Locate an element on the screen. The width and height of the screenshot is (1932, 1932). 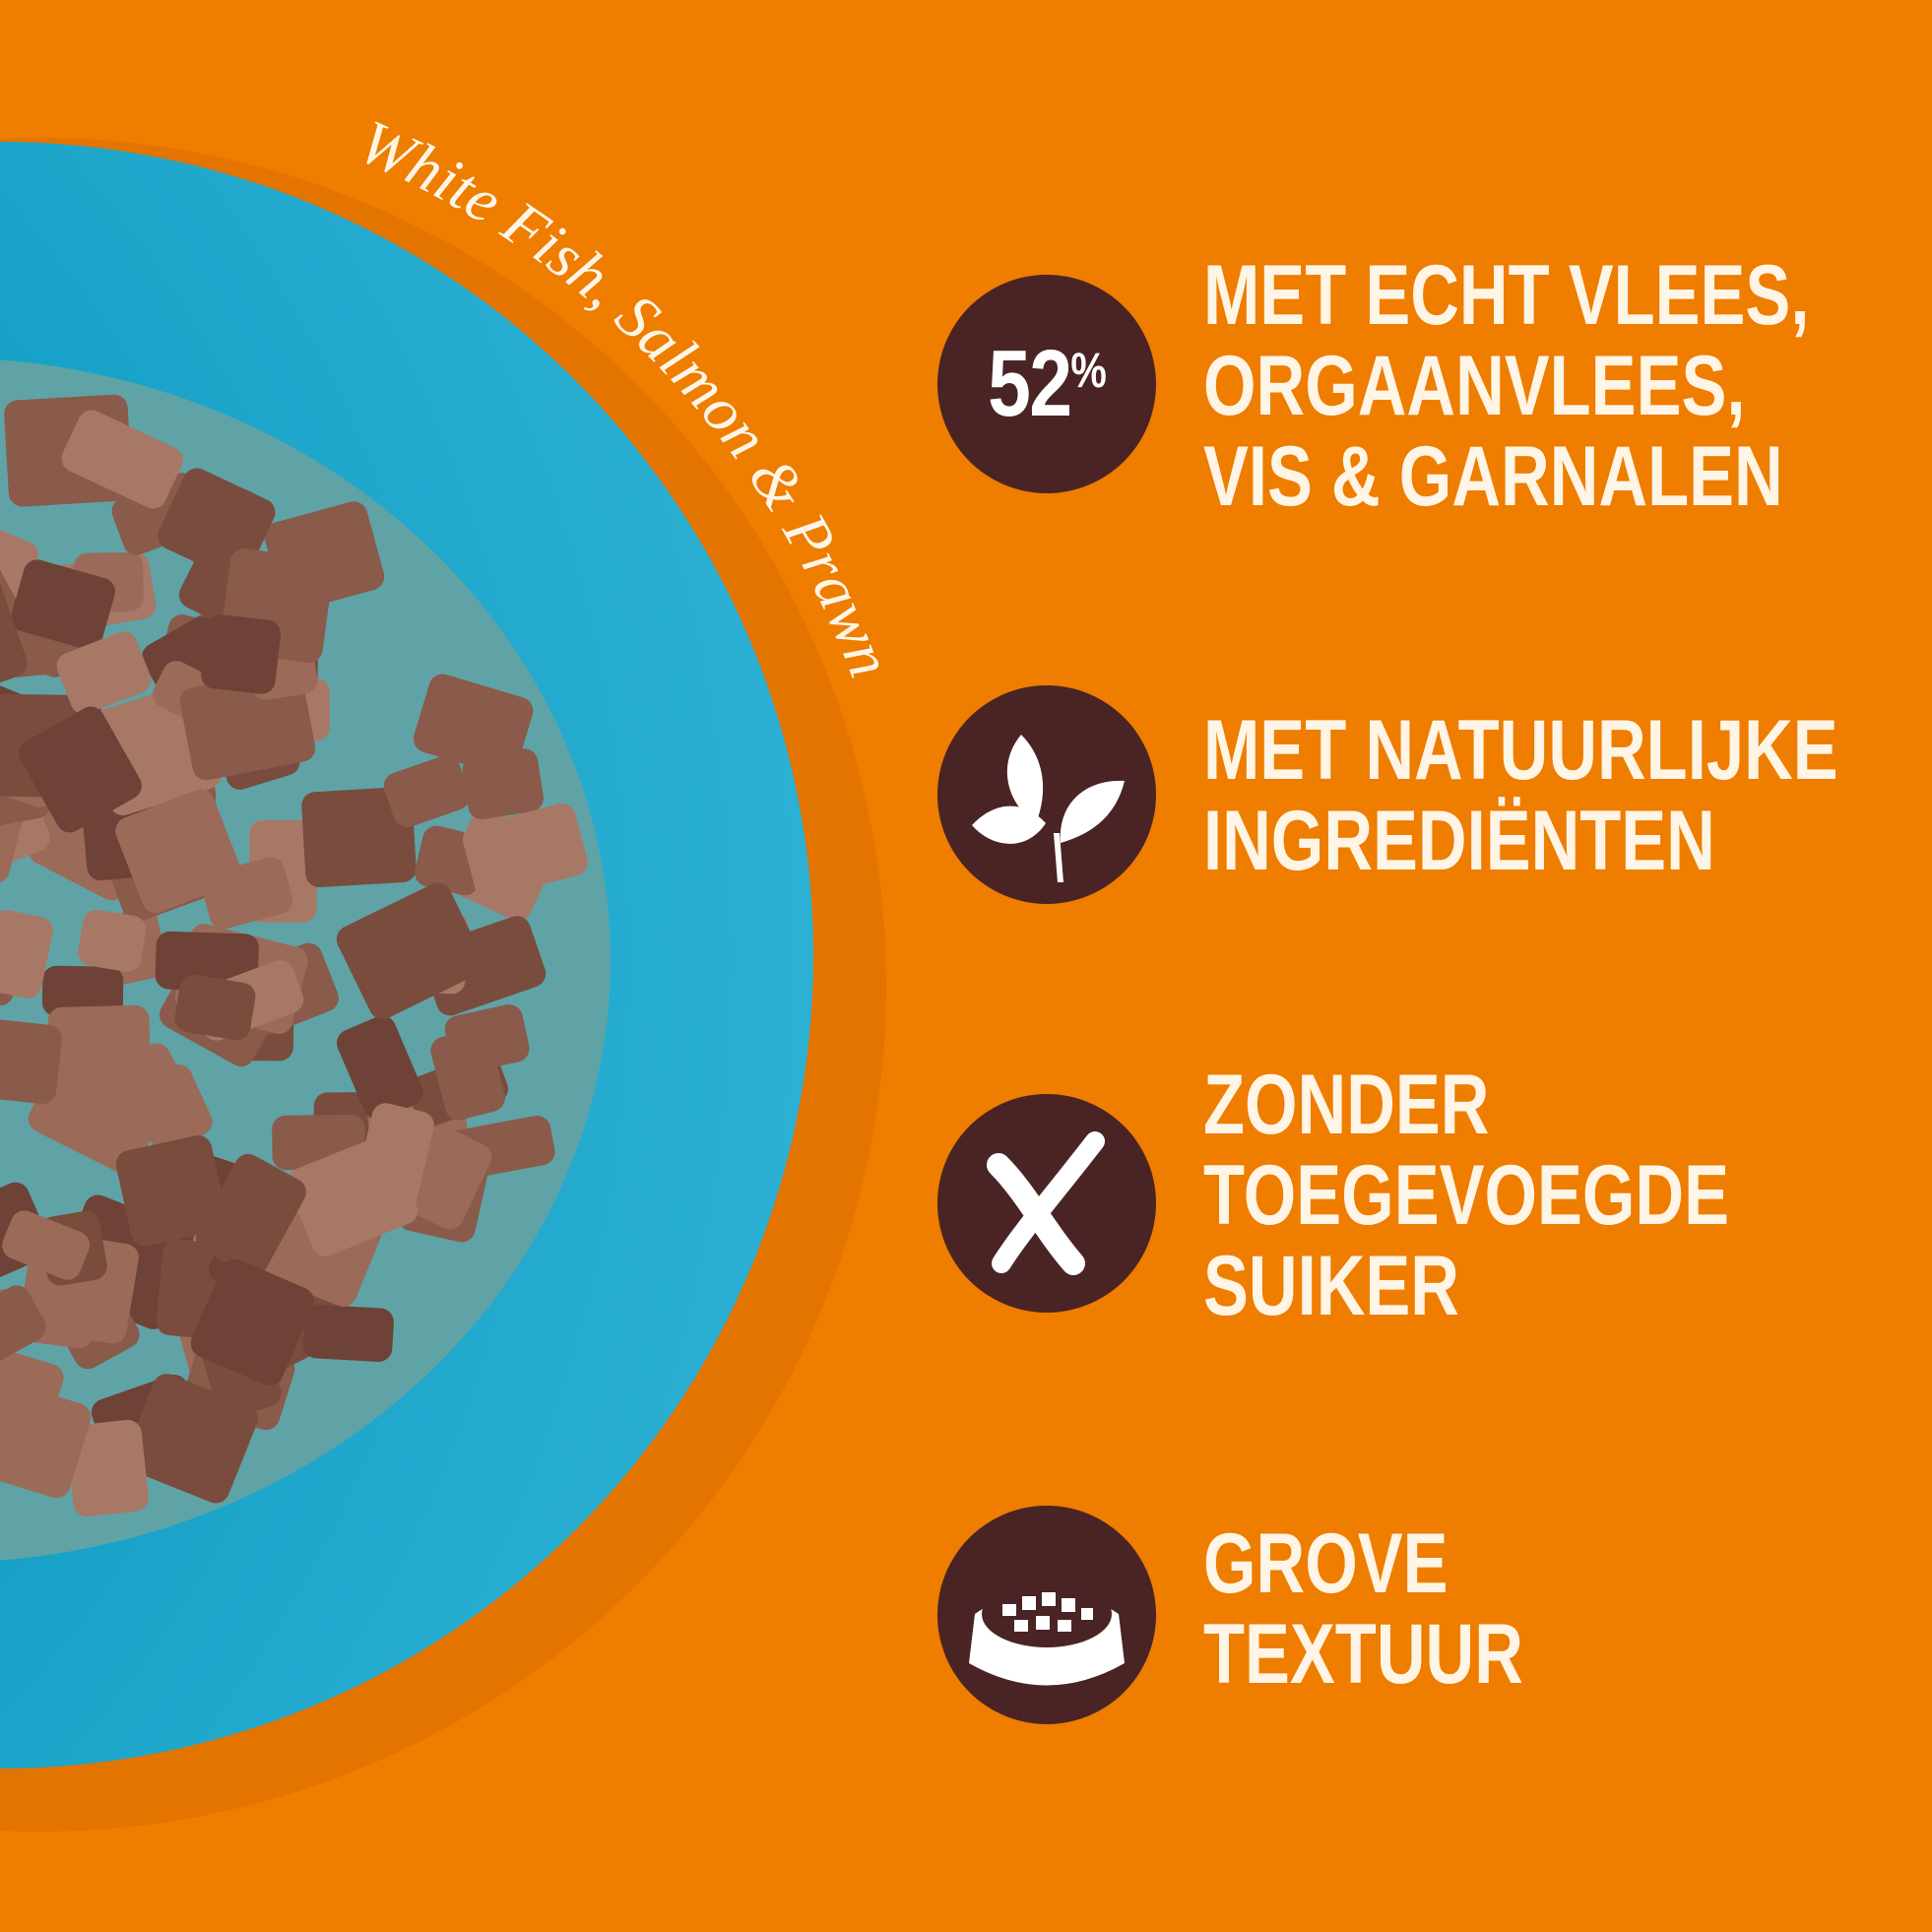
percent-badge: 52% is located at coordinates (1046, 384).